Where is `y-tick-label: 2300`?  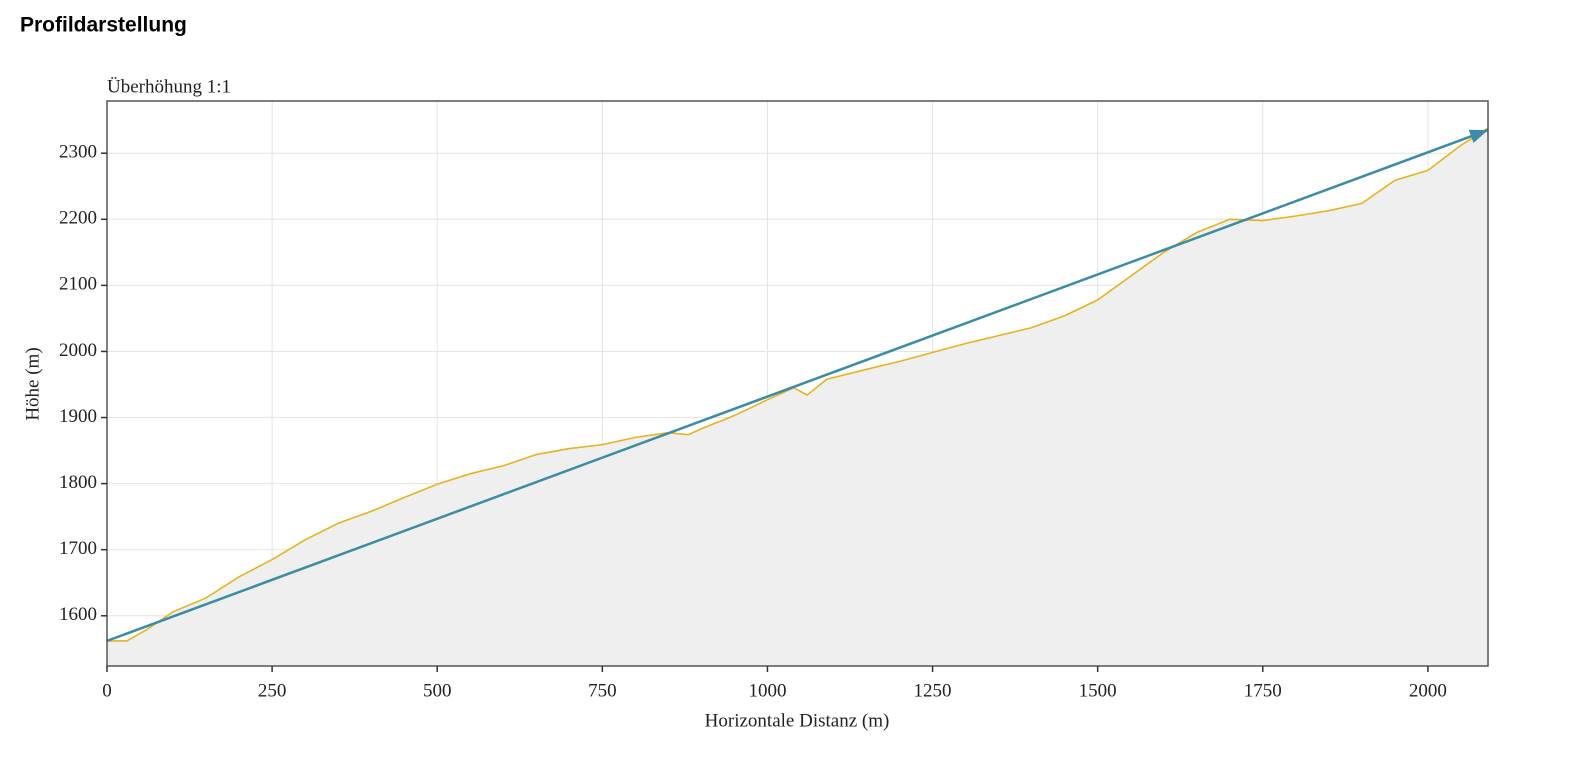
y-tick-label: 2300 is located at coordinates (78, 152).